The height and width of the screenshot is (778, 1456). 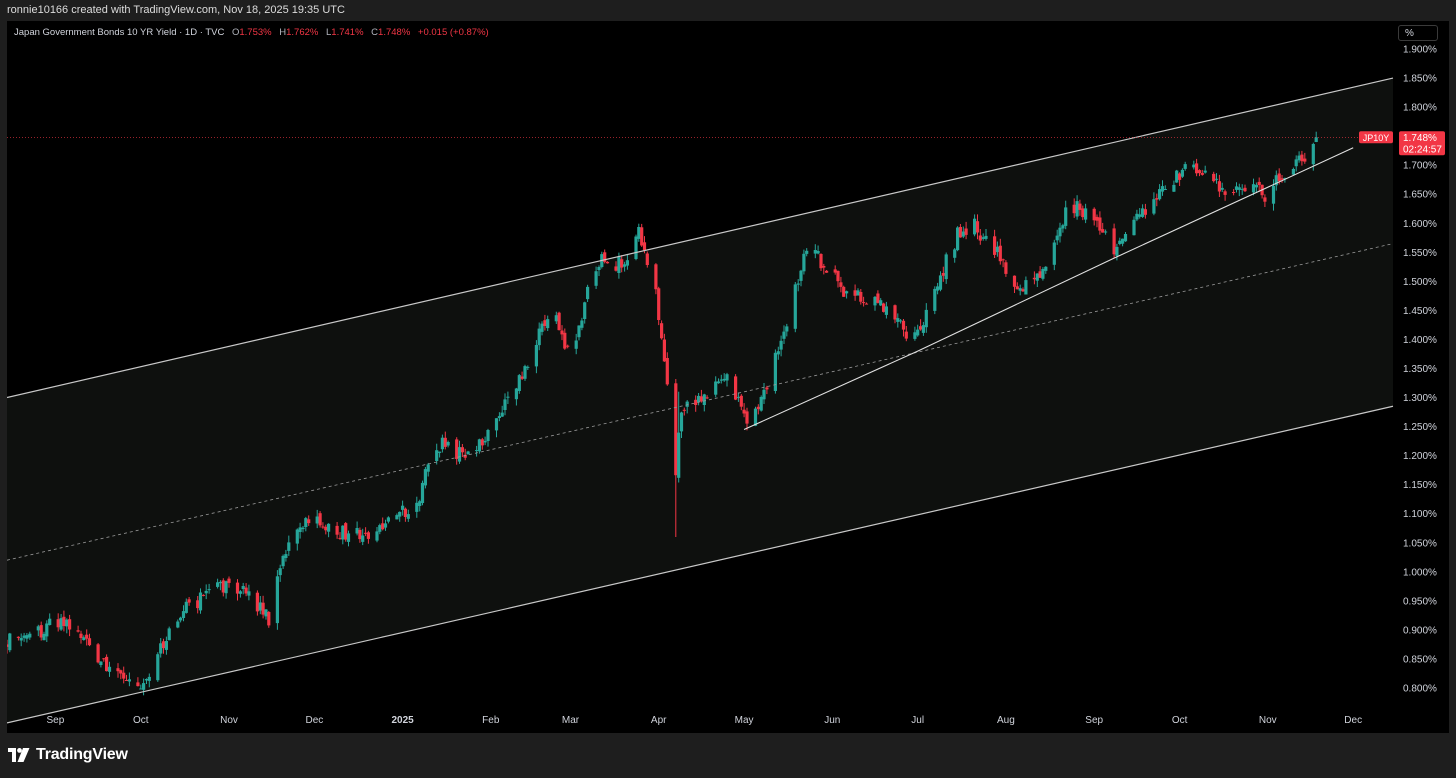 What do you see at coordinates (491, 720) in the screenshot?
I see `x-tick-label: Feb` at bounding box center [491, 720].